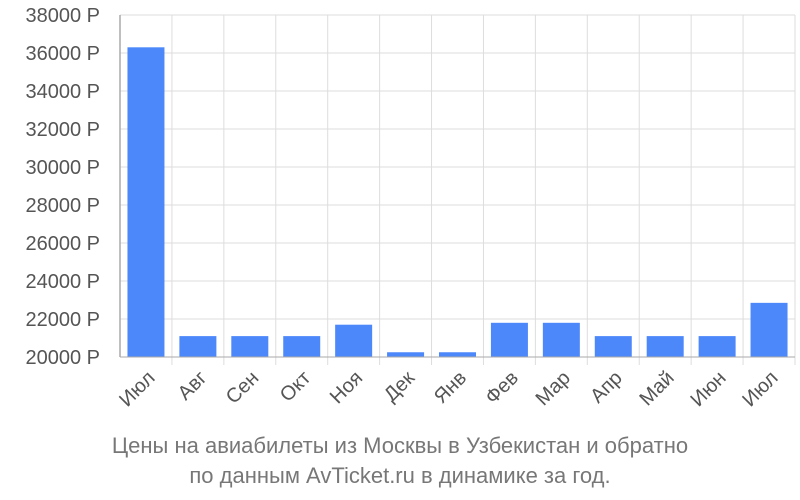 The width and height of the screenshot is (800, 500). Describe the element at coordinates (62, 320) in the screenshot. I see `y-tick-label: 22000 Р` at that location.